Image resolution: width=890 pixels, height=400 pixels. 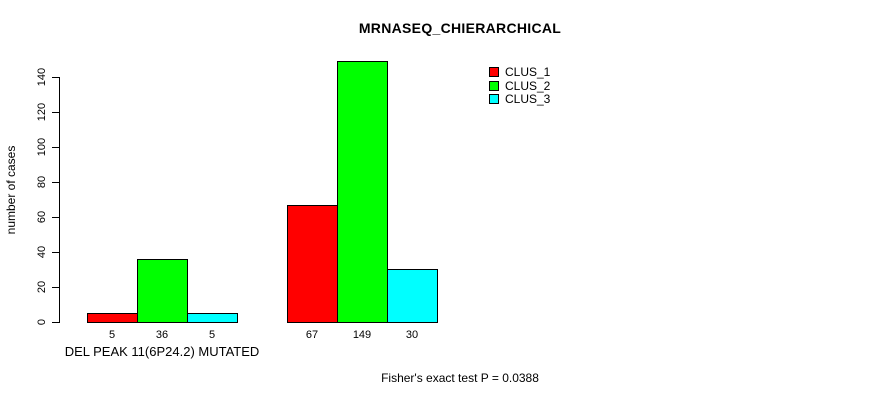 What do you see at coordinates (528, 99) in the screenshot?
I see `legend-label: CLUS_3` at bounding box center [528, 99].